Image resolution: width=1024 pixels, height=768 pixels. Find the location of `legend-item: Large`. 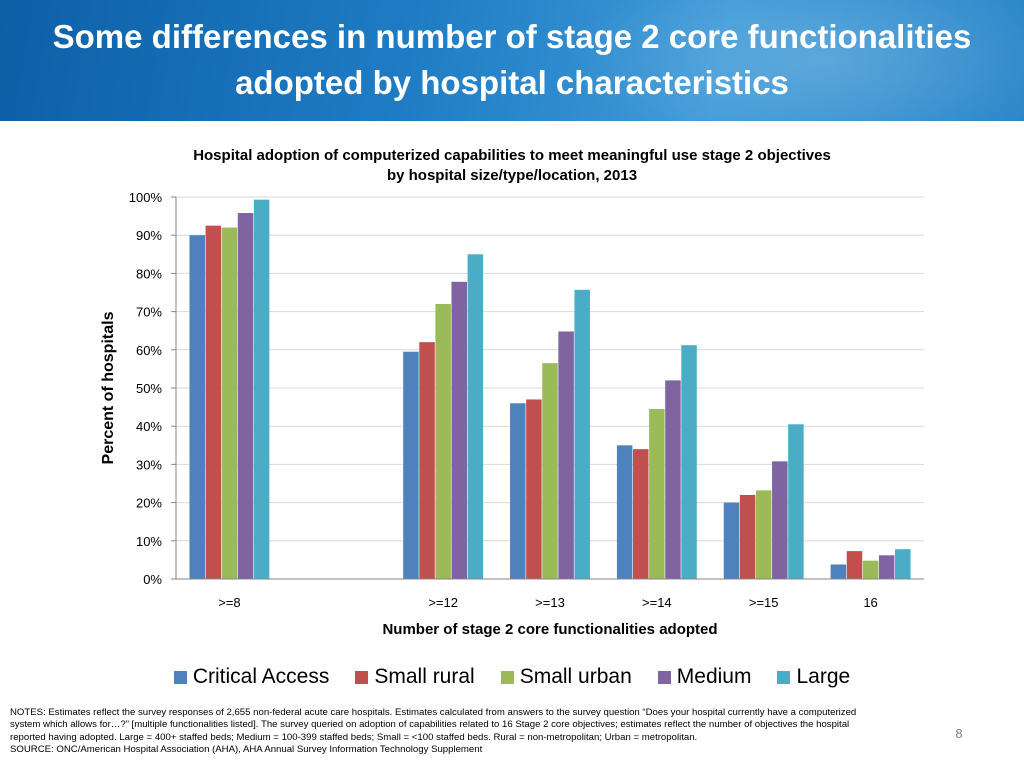

legend-item: Large is located at coordinates (813, 677).